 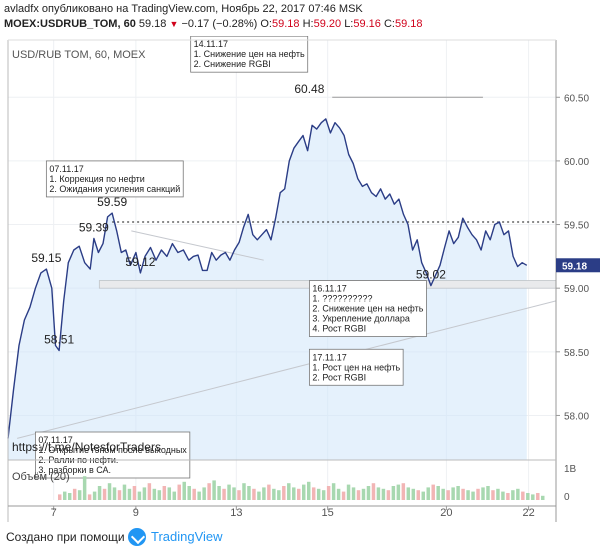 I want to click on annotation-line: 1. ??????????, so click(x=342, y=299).